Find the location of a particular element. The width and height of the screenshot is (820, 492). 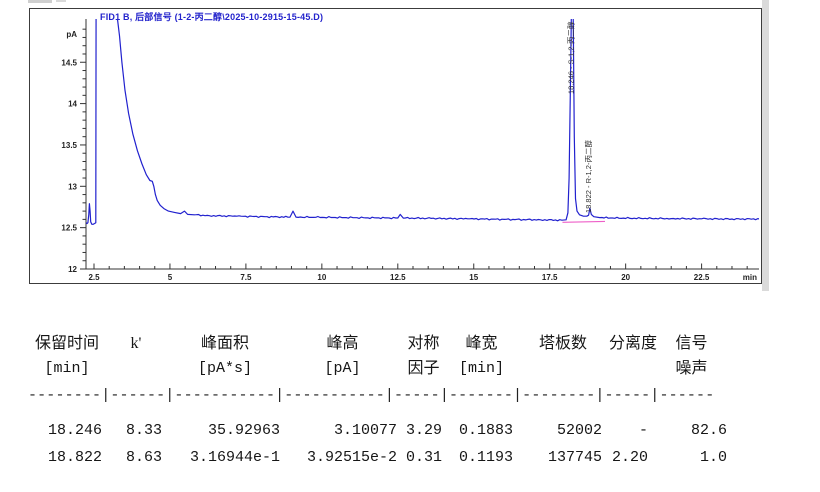

peak-data-cell: 8.63 is located at coordinates (143, 457).